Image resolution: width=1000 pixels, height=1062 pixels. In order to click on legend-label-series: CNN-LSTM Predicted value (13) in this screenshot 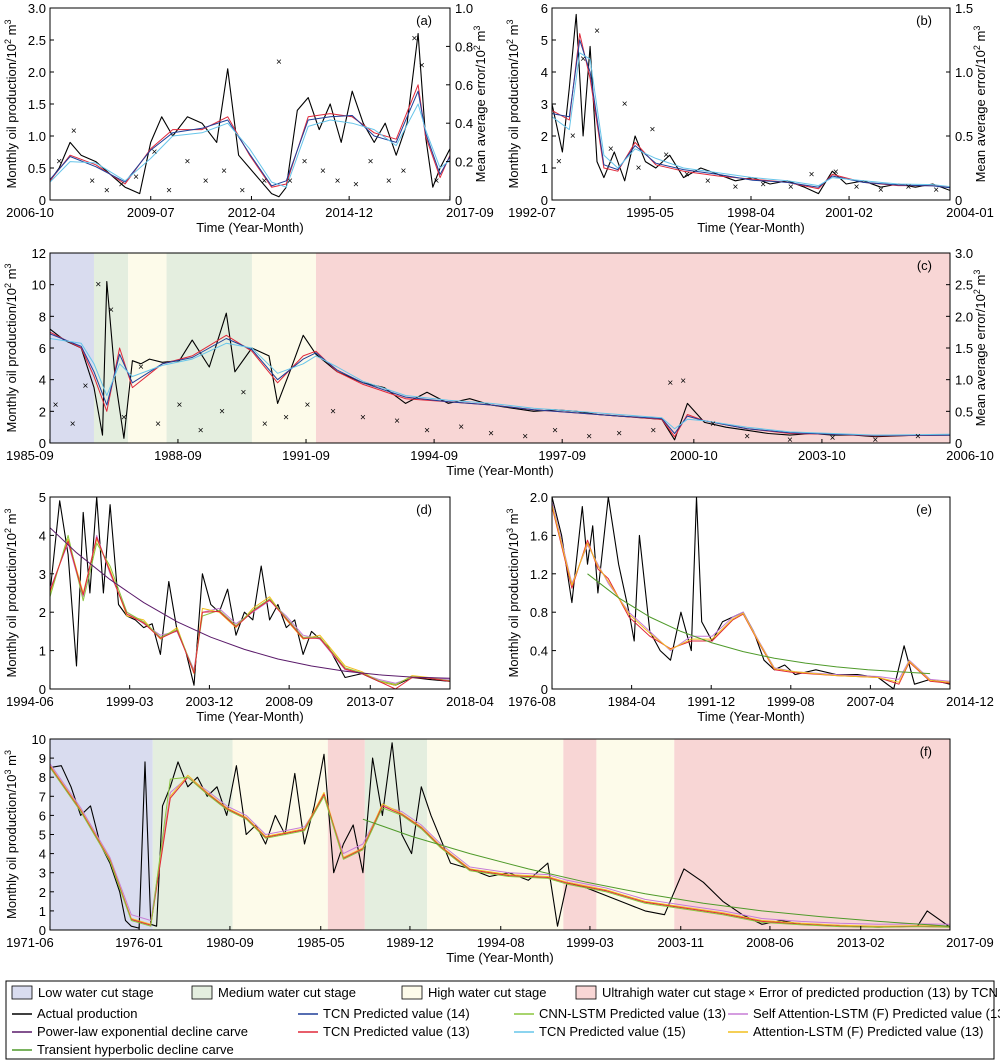, I will do `click(632, 1013)`.